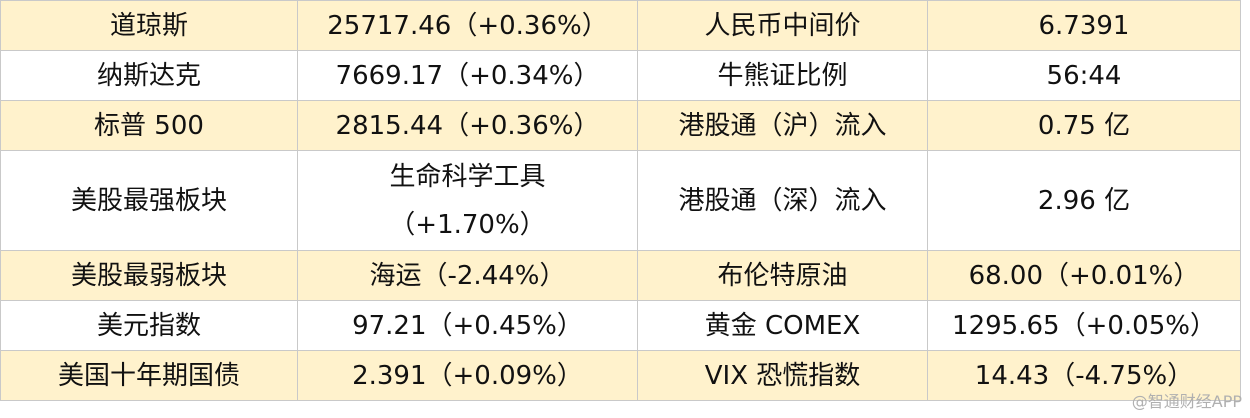 This screenshot has width=1250, height=418. What do you see at coordinates (1084, 125) in the screenshot?
I see `table-cell: 0.75 亿` at bounding box center [1084, 125].